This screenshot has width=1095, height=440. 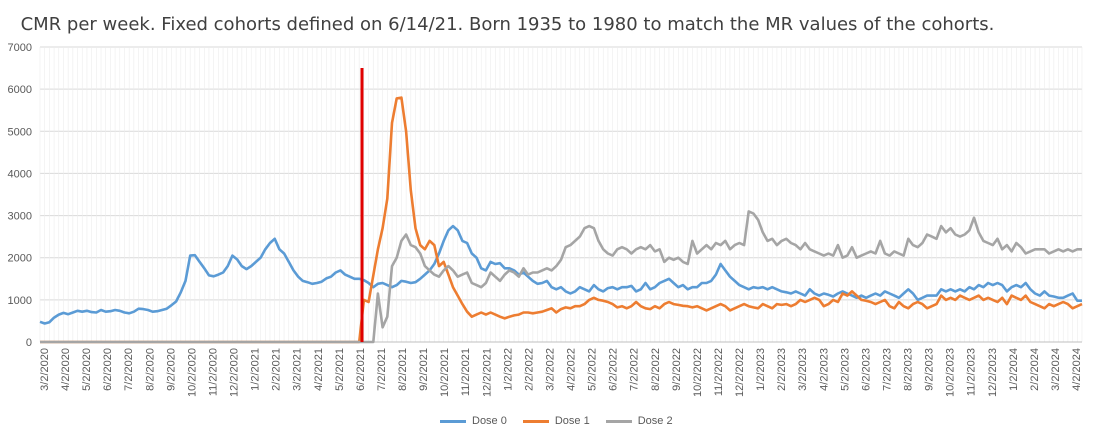 I want to click on x-tick-label: 4/2/2020, so click(x=66, y=369).